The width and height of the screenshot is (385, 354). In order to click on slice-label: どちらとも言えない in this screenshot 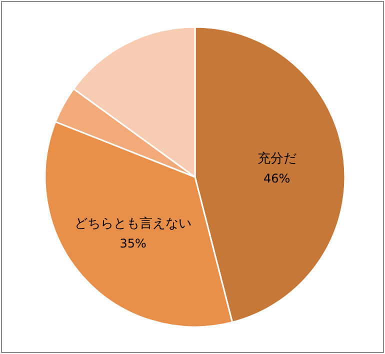, I will do `click(133, 224)`.